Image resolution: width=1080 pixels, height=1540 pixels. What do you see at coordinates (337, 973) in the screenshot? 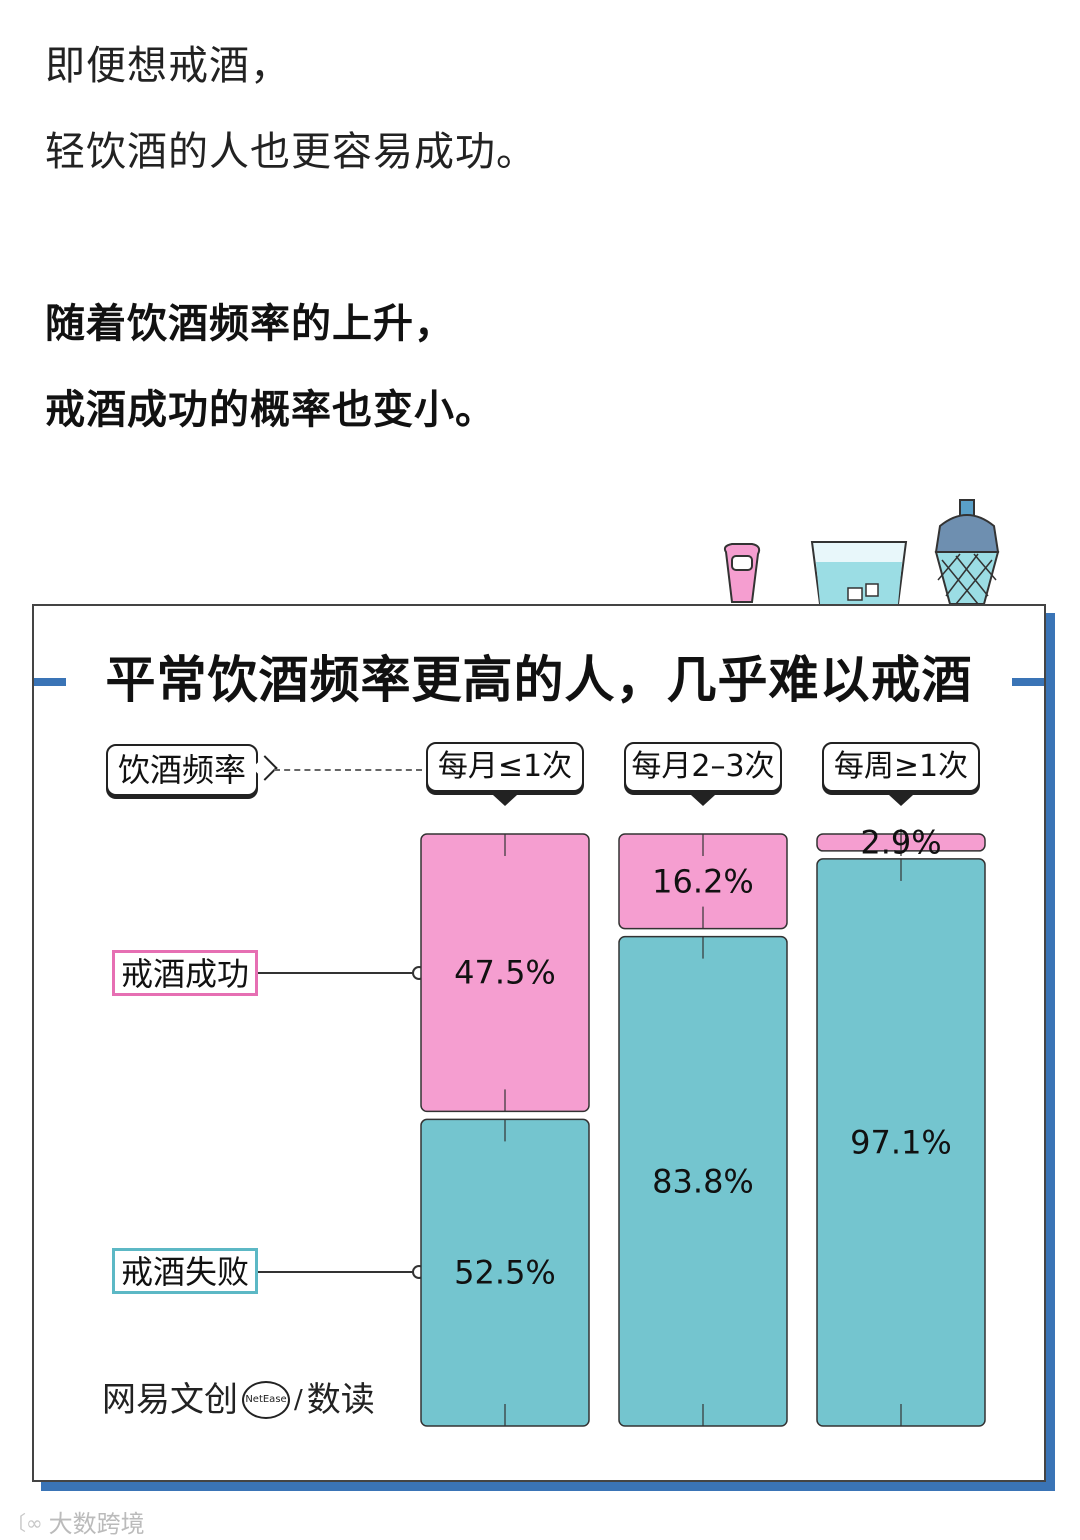
I see `legend-success-line` at bounding box center [337, 973].